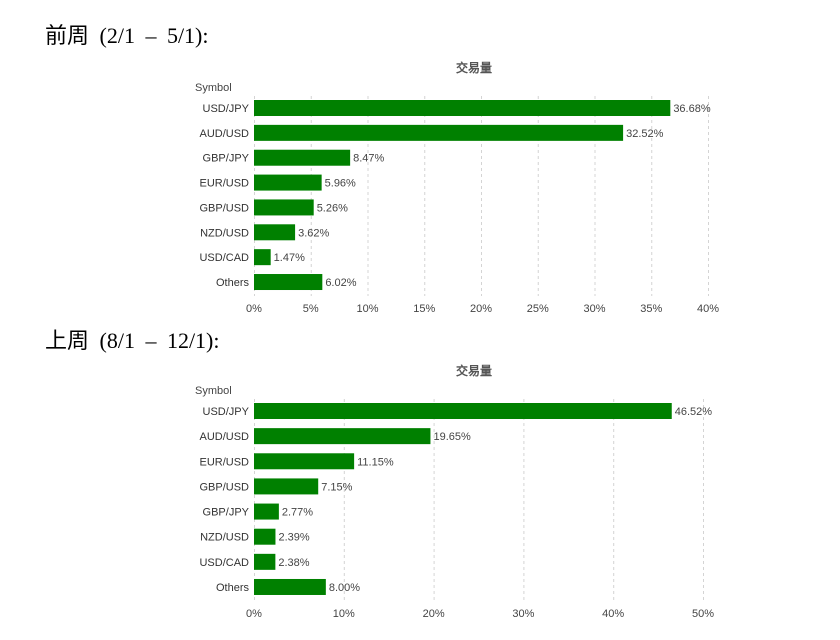  What do you see at coordinates (452, 437) in the screenshot?
I see `value-label-aud-usd: 19.65%` at bounding box center [452, 437].